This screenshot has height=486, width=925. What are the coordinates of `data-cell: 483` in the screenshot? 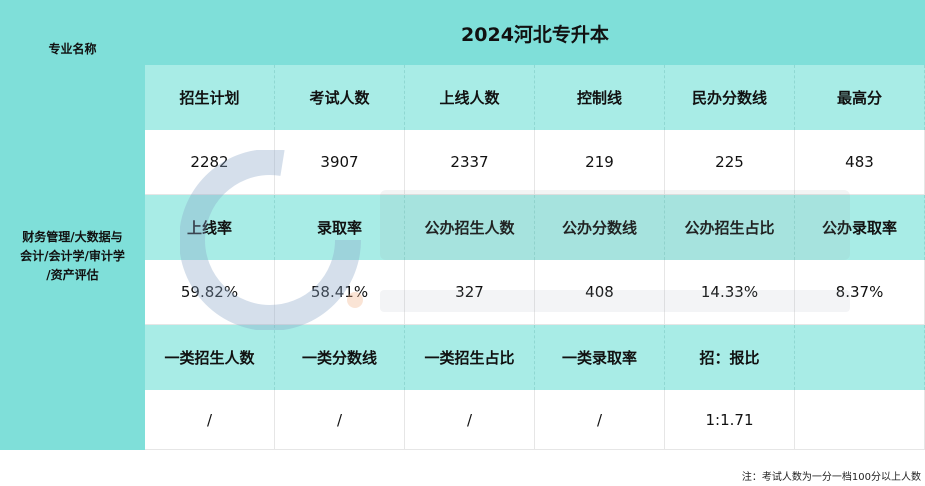 It's located at (860, 162).